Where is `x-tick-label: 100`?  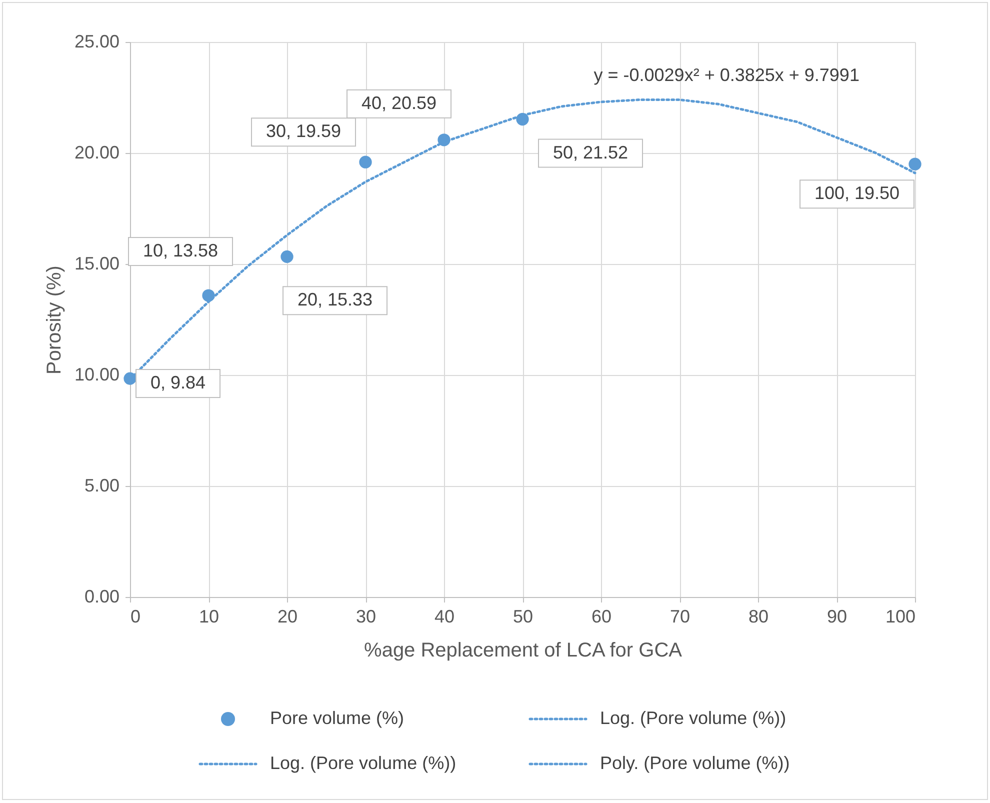 x-tick-label: 100 is located at coordinates (900, 616).